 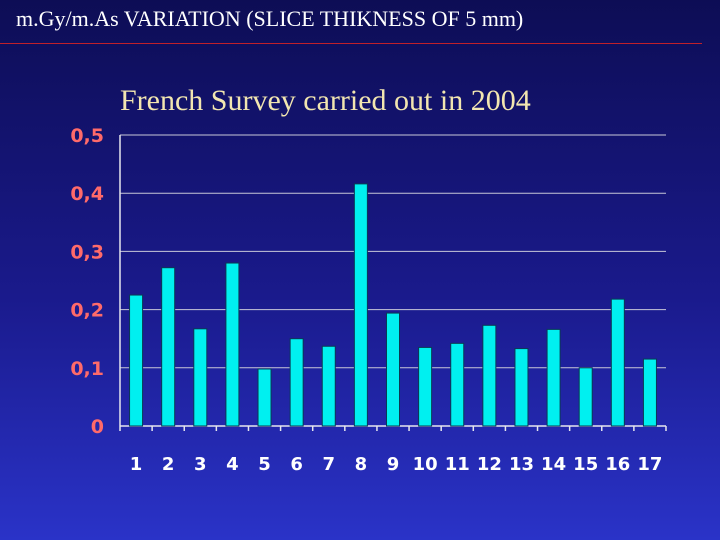 What do you see at coordinates (457, 464) in the screenshot?
I see `x-tick-label: 11` at bounding box center [457, 464].